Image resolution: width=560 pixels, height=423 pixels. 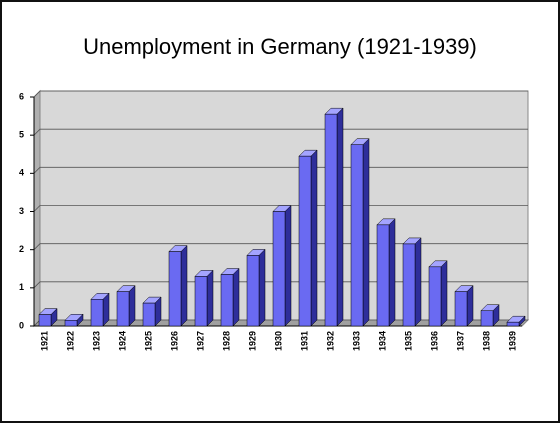 I want to click on y-tick-label: 2, so click(x=21, y=249).